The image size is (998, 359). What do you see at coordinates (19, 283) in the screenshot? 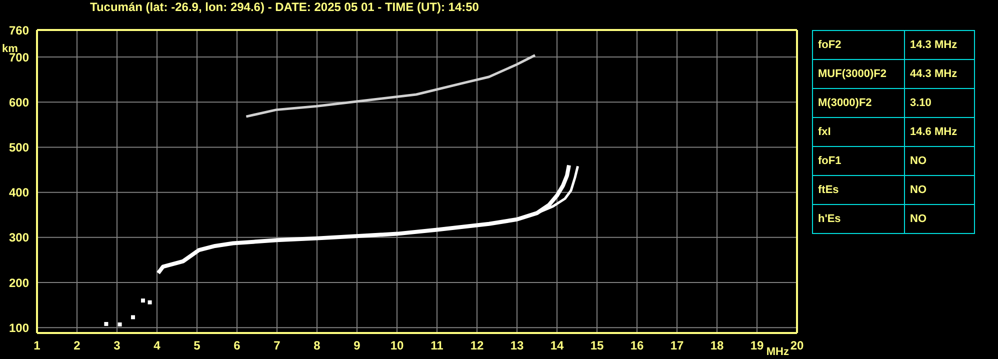
I see `y-tick-label: 200` at bounding box center [19, 283].